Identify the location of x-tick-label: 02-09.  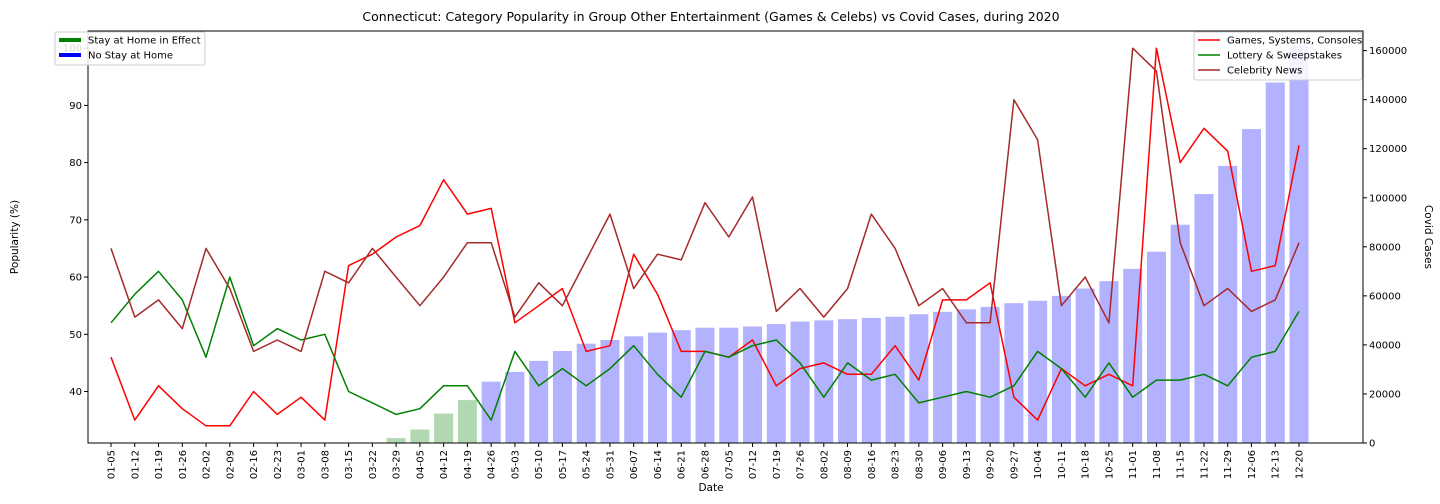
(230, 464).